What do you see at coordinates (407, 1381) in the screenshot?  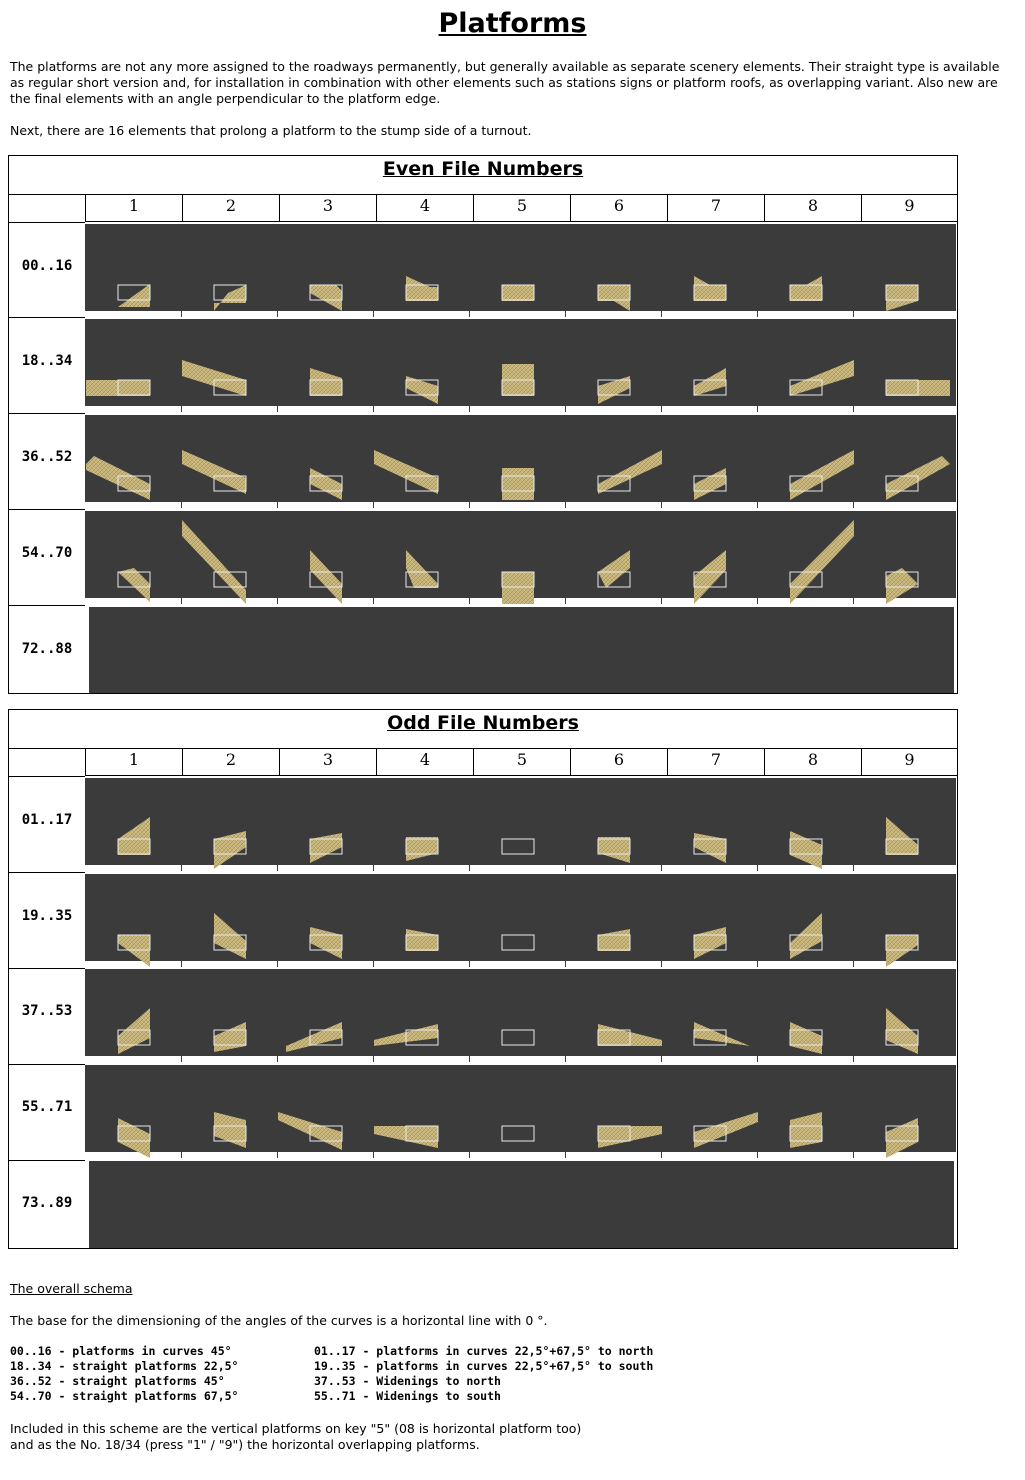 I see `legend-odd: 37..53 - Widenings to north` at bounding box center [407, 1381].